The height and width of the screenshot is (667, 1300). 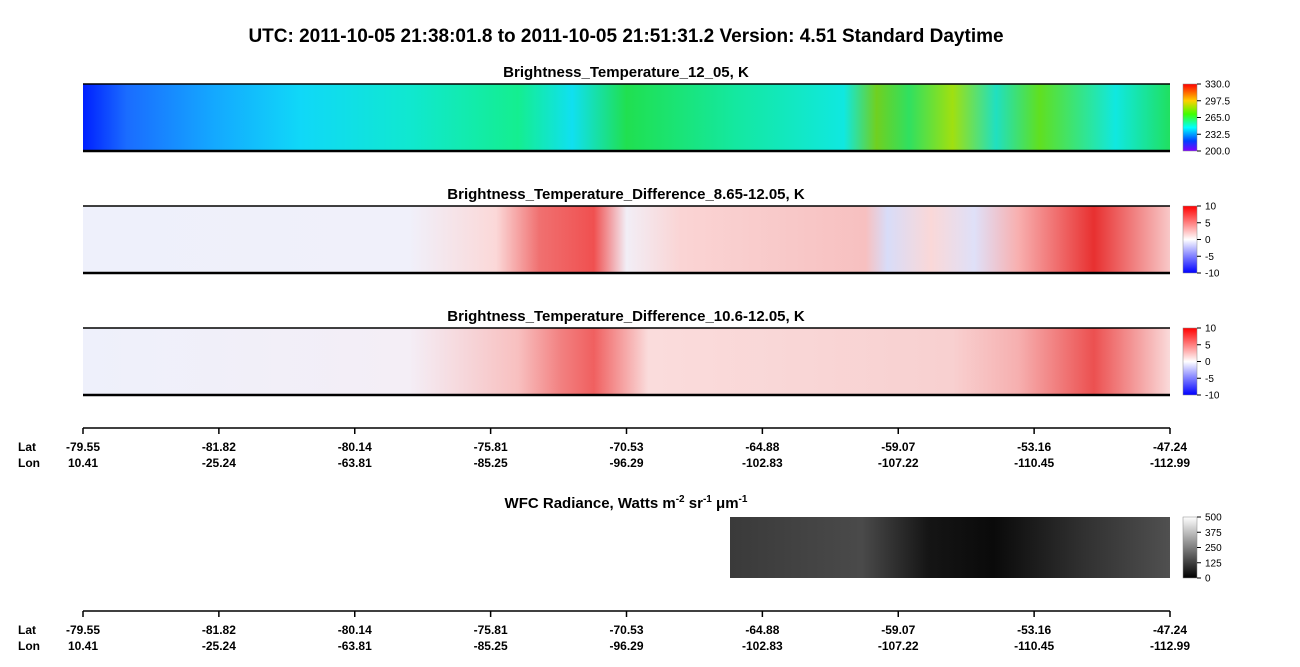 I want to click on colorbar-label: 297.5, so click(x=1217, y=101).